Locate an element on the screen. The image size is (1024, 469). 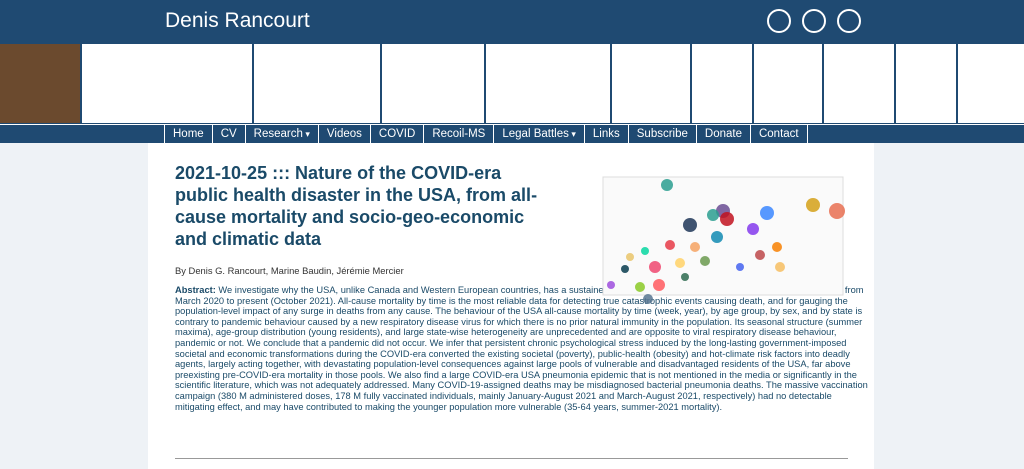
divider is located at coordinates (511, 458).